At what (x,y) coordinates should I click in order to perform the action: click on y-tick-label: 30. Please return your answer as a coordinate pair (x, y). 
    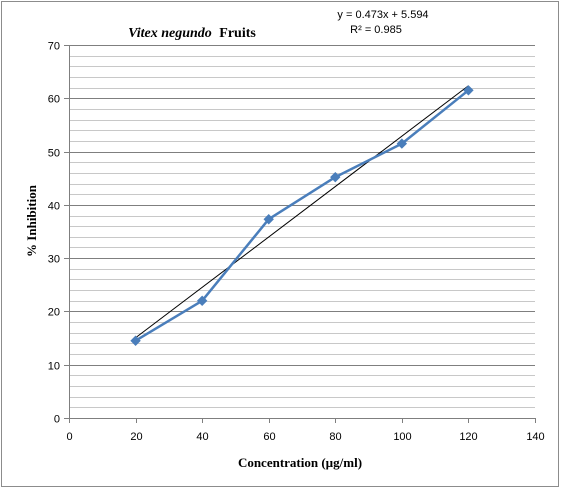
    Looking at the image, I should click on (54, 260).